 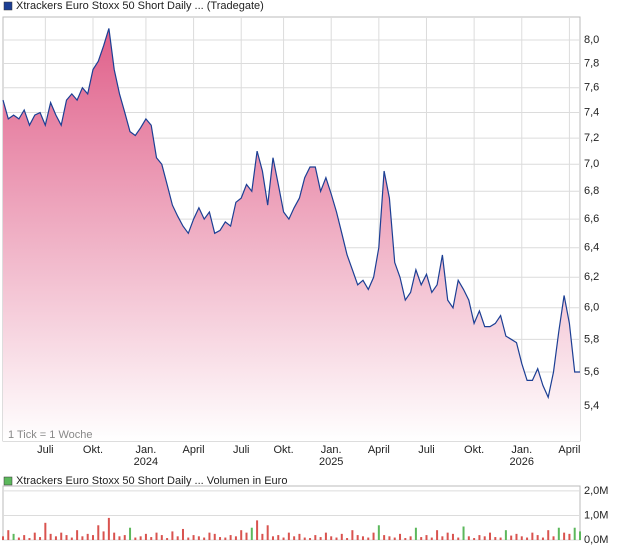 What do you see at coordinates (591, 339) in the screenshot?
I see `y-tick-label: 5,8` at bounding box center [591, 339].